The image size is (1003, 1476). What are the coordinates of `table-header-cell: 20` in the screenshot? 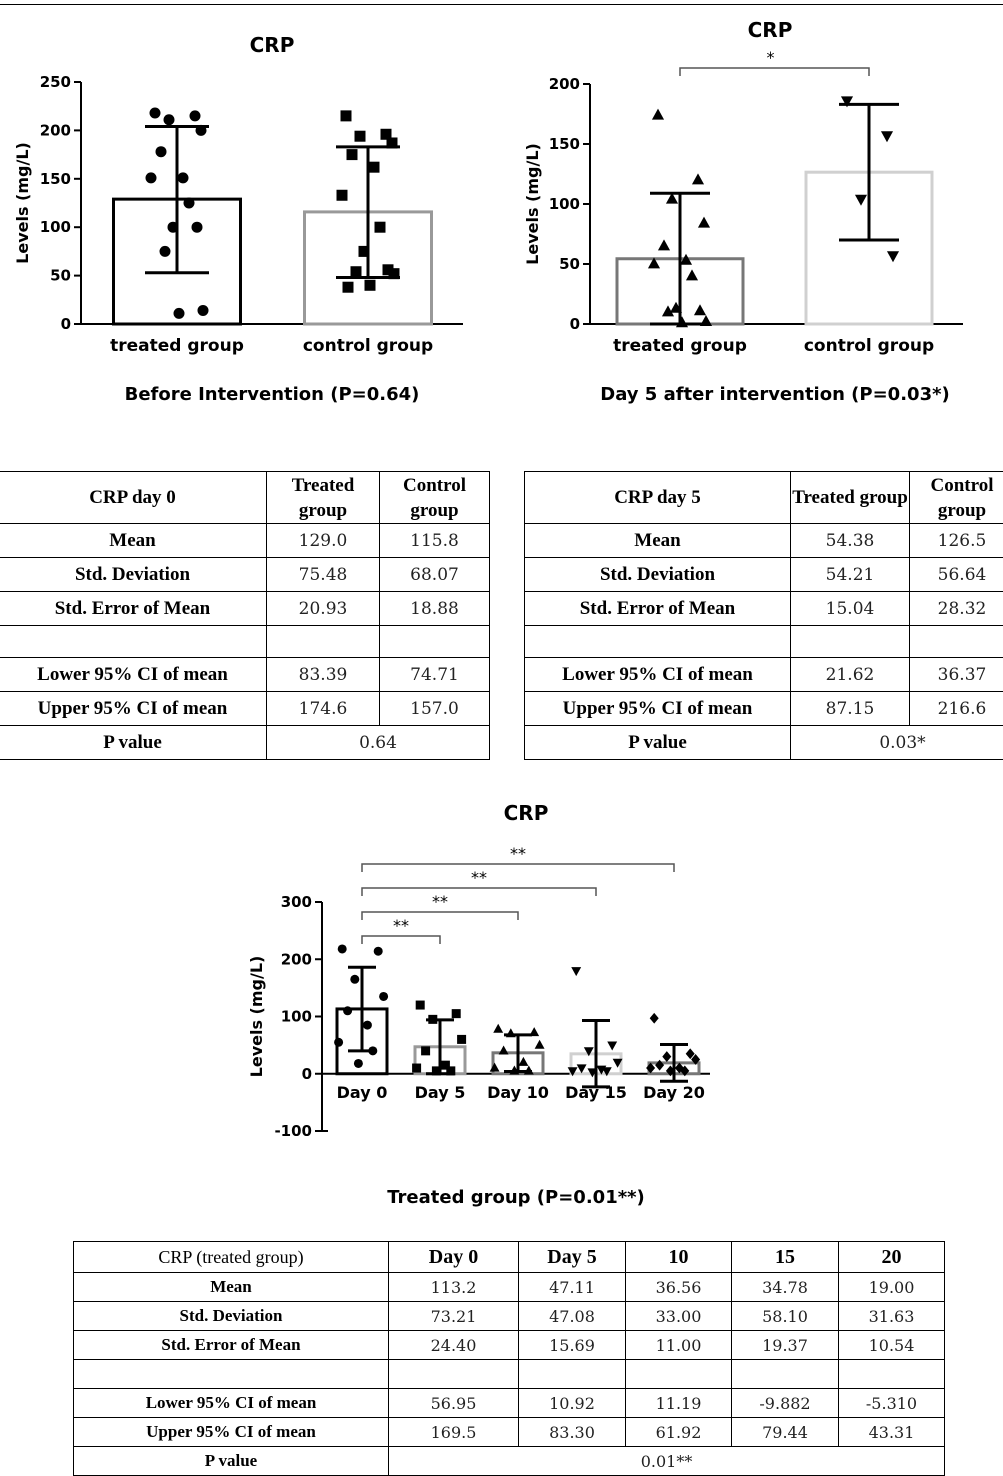 It's located at (892, 1257).